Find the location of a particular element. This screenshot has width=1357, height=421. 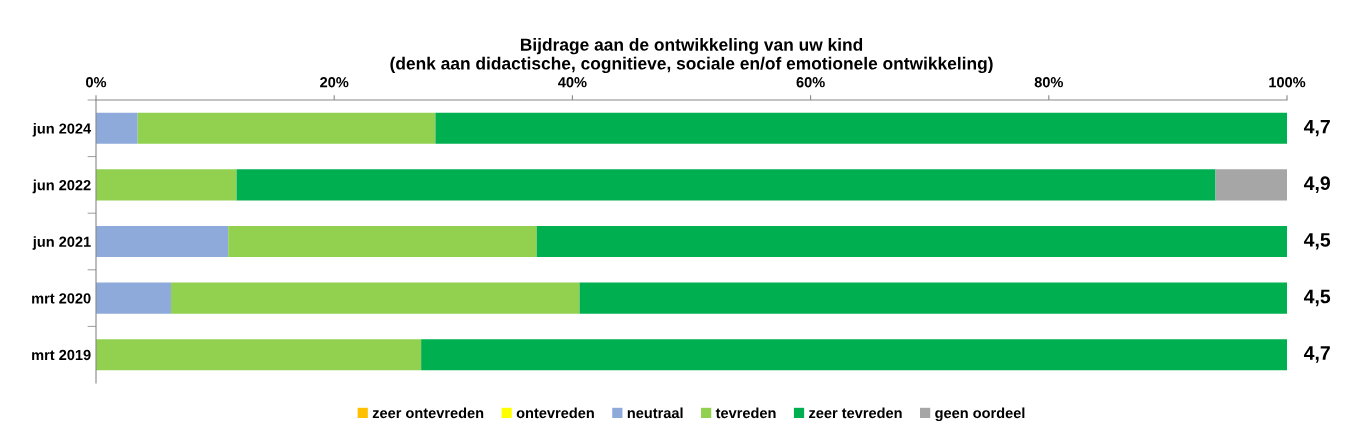

legend-label: neutraal is located at coordinates (655, 413).